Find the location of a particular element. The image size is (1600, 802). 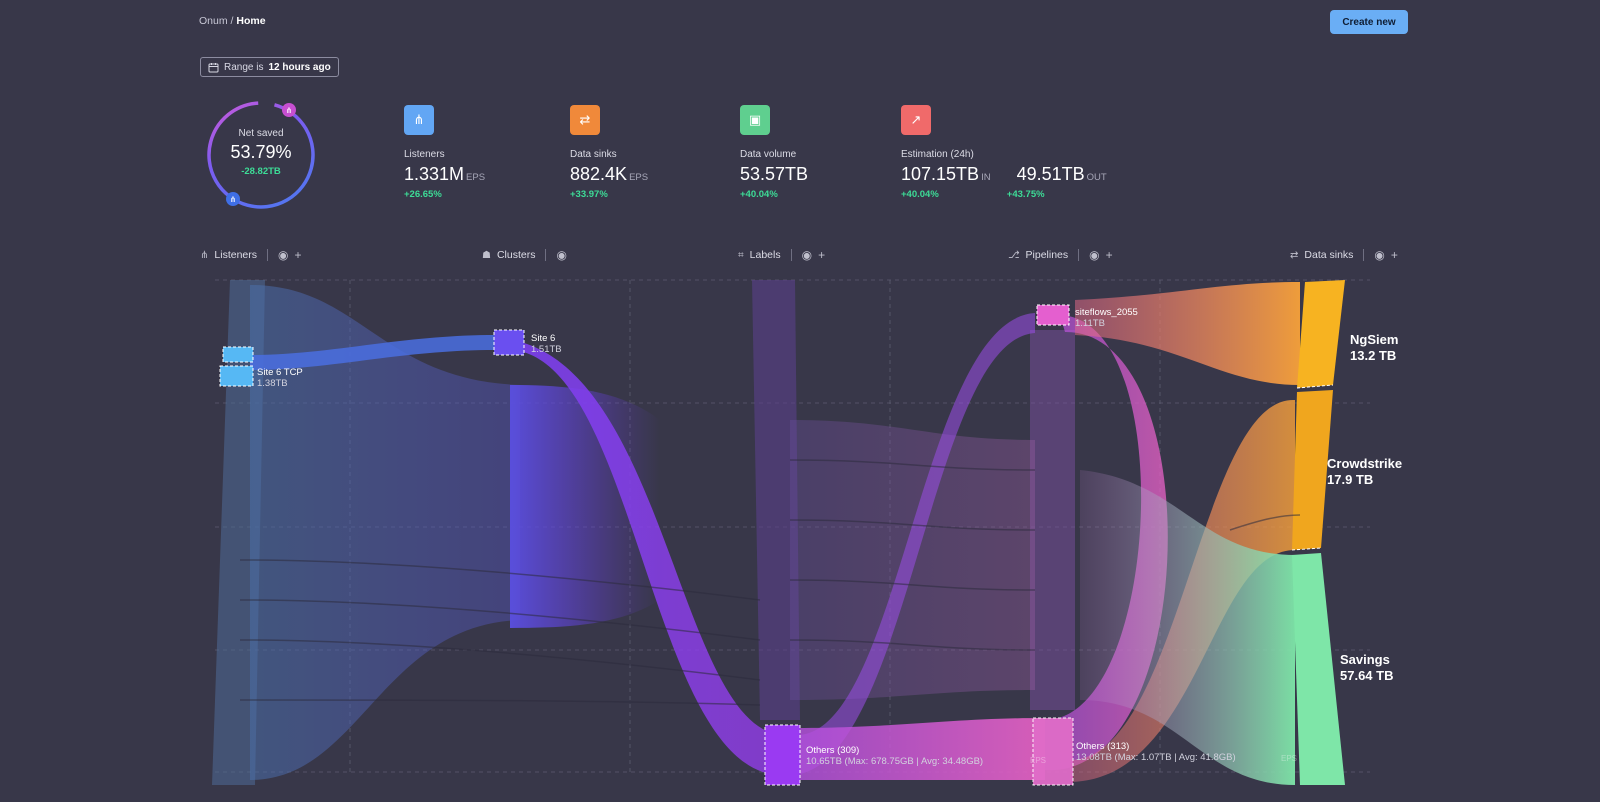

range-selector: Range is 12 hours ago is located at coordinates (269, 67).